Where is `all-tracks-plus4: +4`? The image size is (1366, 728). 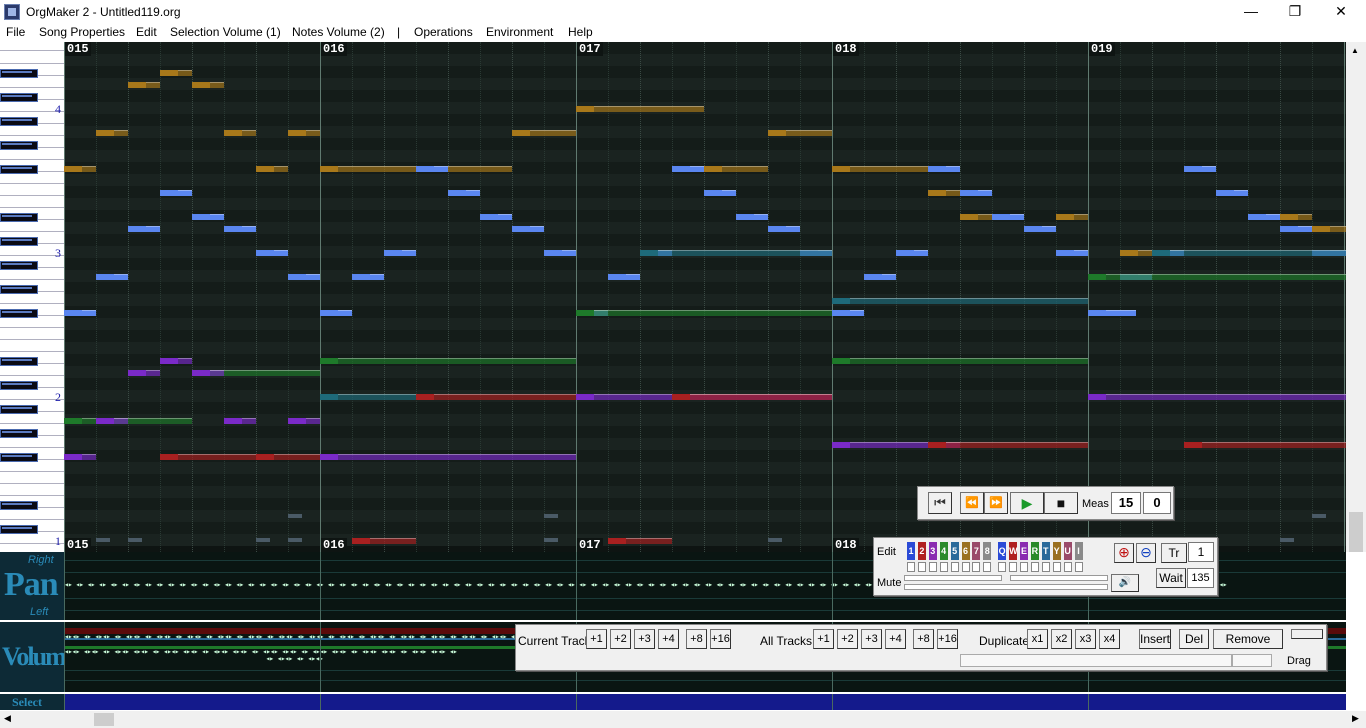
all-tracks-plus4: +4 is located at coordinates (895, 639).